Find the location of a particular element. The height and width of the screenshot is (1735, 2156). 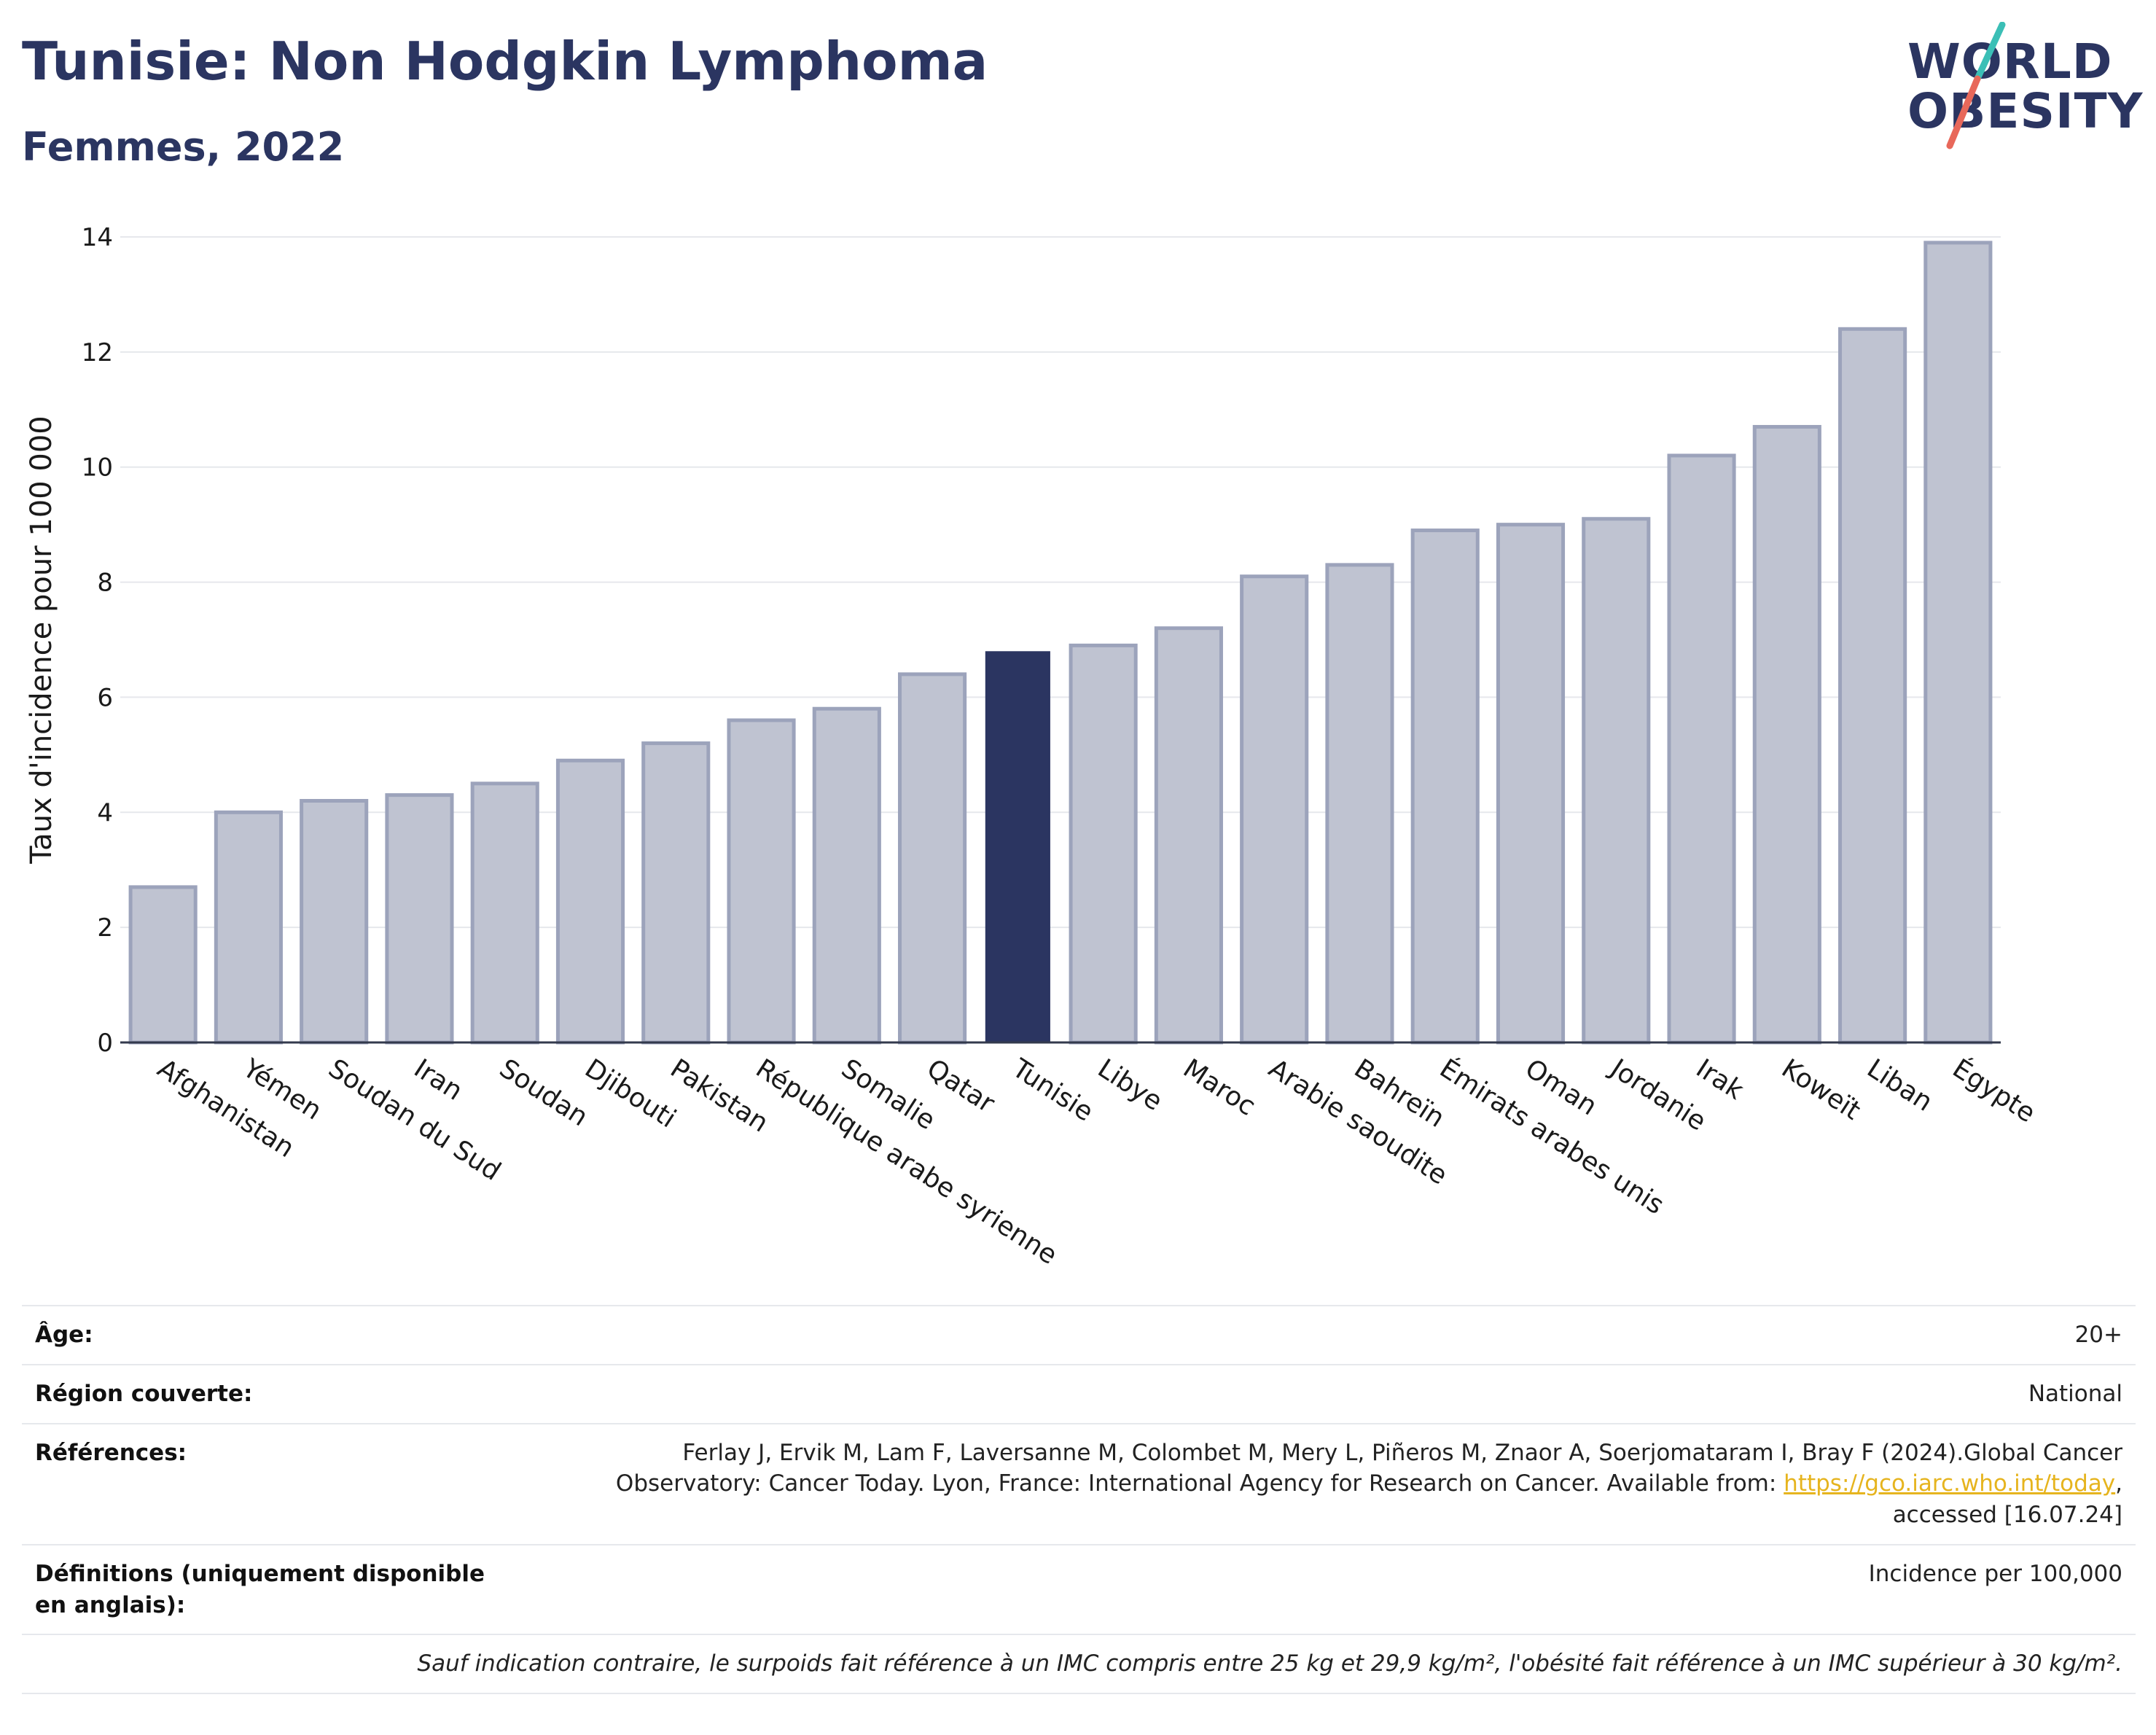

x-tick-label: Koweït is located at coordinates (1821, 1089).